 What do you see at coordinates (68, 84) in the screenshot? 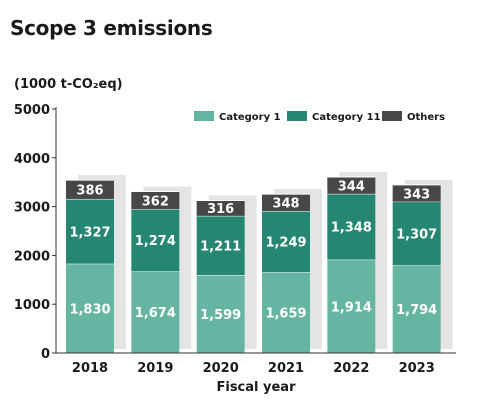
I see `y-axis-label: (1000 t-CO₂eq)` at bounding box center [68, 84].